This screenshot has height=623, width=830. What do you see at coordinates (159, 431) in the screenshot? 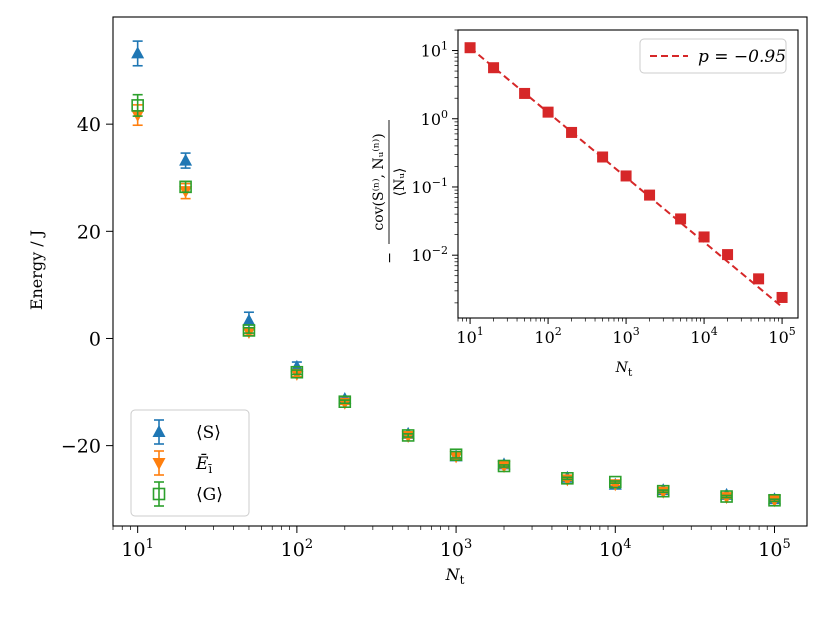
I see `legend-marker-s` at bounding box center [159, 431].